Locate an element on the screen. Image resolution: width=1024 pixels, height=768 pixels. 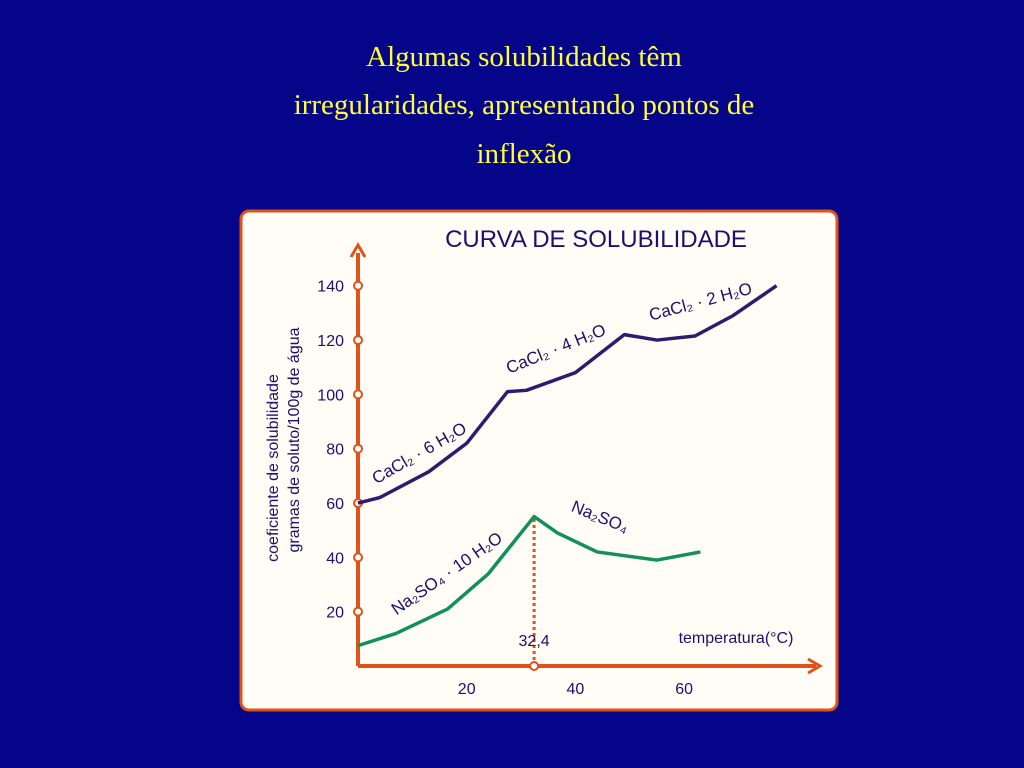
x-tick-label: 40 is located at coordinates (576, 689).